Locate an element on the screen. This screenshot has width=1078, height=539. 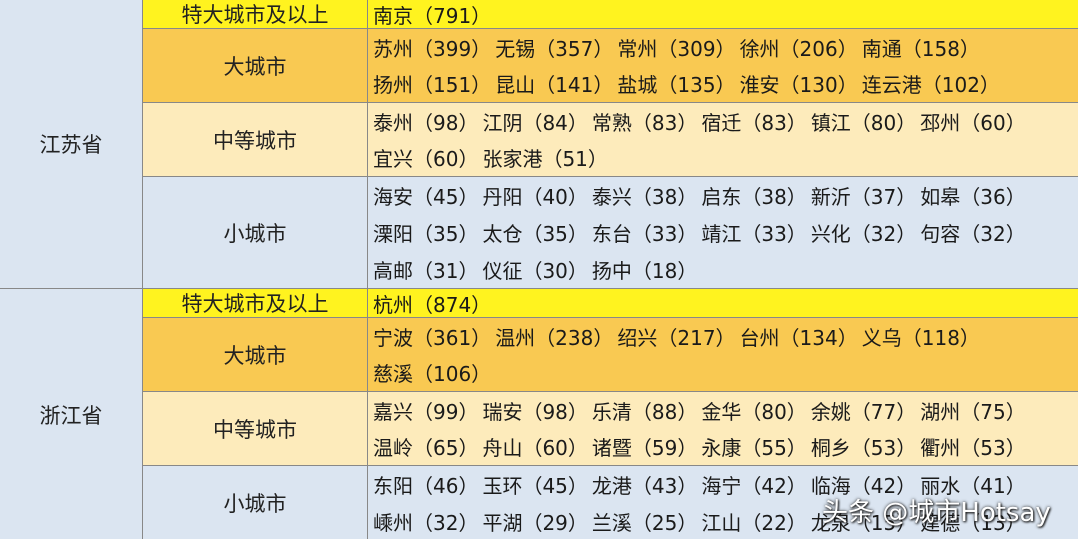
city-entry: 海安（45） is located at coordinates (426, 197).